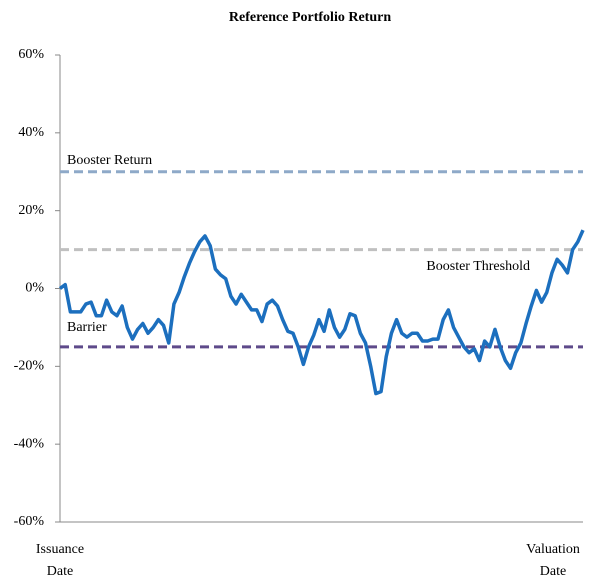 This screenshot has height=580, width=597. I want to click on reference-label: Booster Return, so click(109, 160).